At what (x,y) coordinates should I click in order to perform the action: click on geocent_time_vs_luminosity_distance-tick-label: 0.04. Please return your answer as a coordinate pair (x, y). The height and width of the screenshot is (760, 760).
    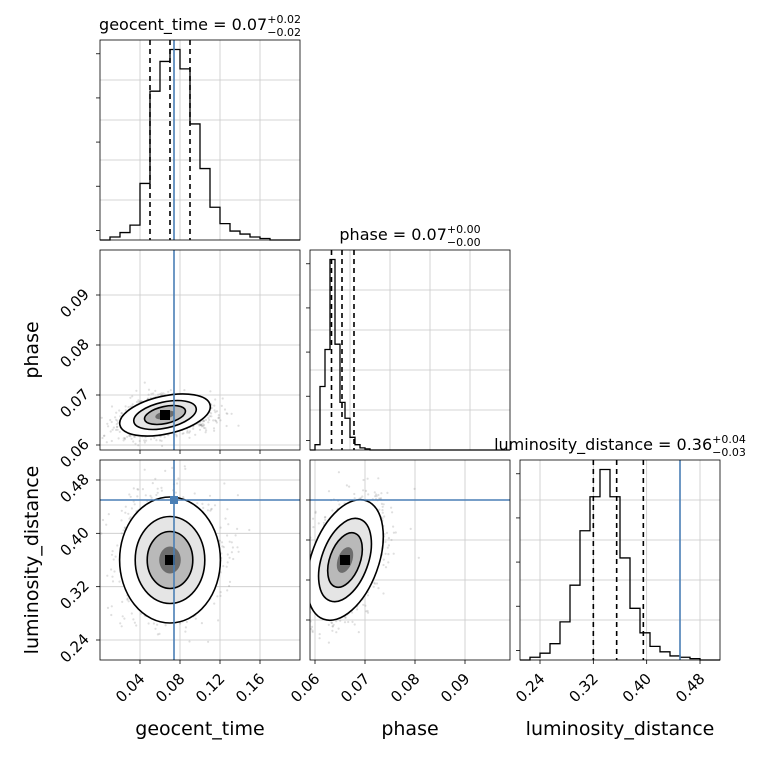
    Looking at the image, I should click on (130, 688).